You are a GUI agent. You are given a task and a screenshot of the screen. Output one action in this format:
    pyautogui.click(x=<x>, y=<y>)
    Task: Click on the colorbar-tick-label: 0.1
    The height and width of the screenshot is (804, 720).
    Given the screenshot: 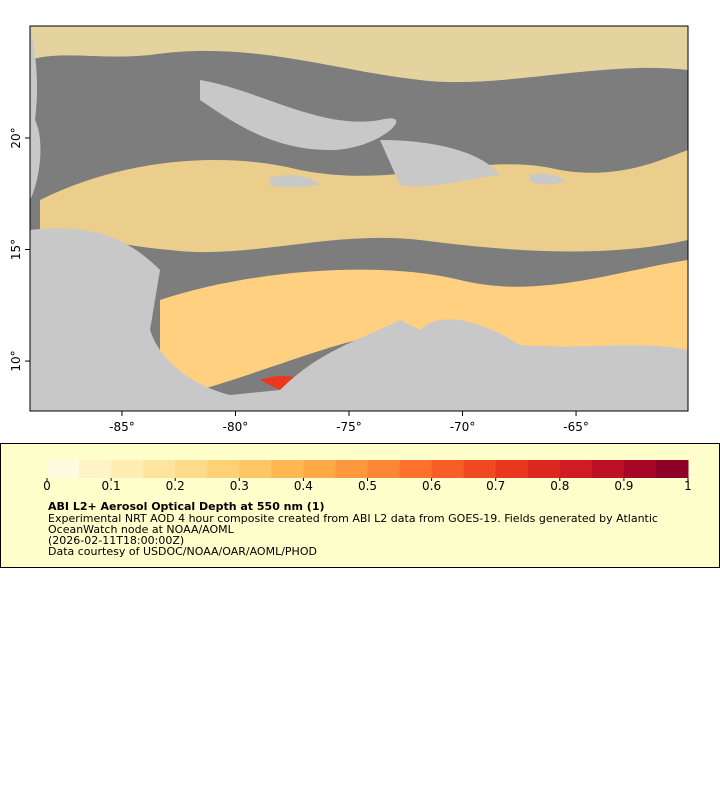 What is the action you would take?
    pyautogui.click(x=111, y=486)
    